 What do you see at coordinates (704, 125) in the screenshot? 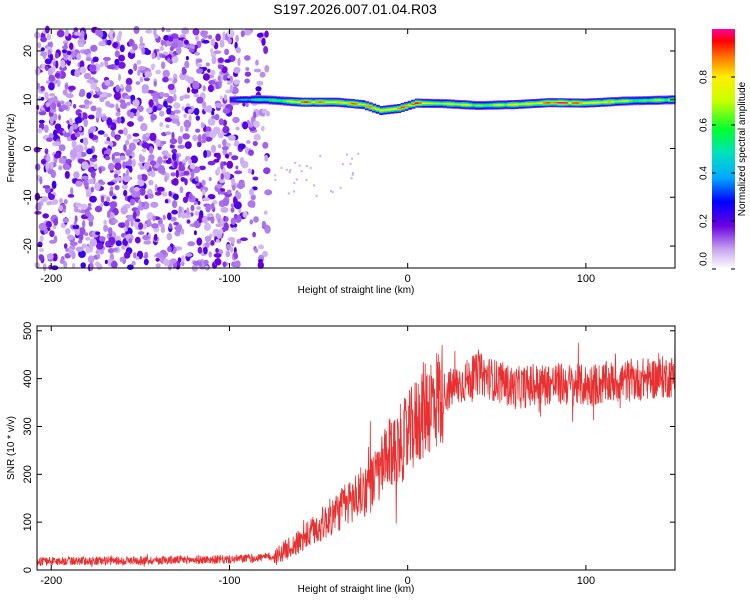
I see `colorbar-tick-label: 0.6` at bounding box center [704, 125].